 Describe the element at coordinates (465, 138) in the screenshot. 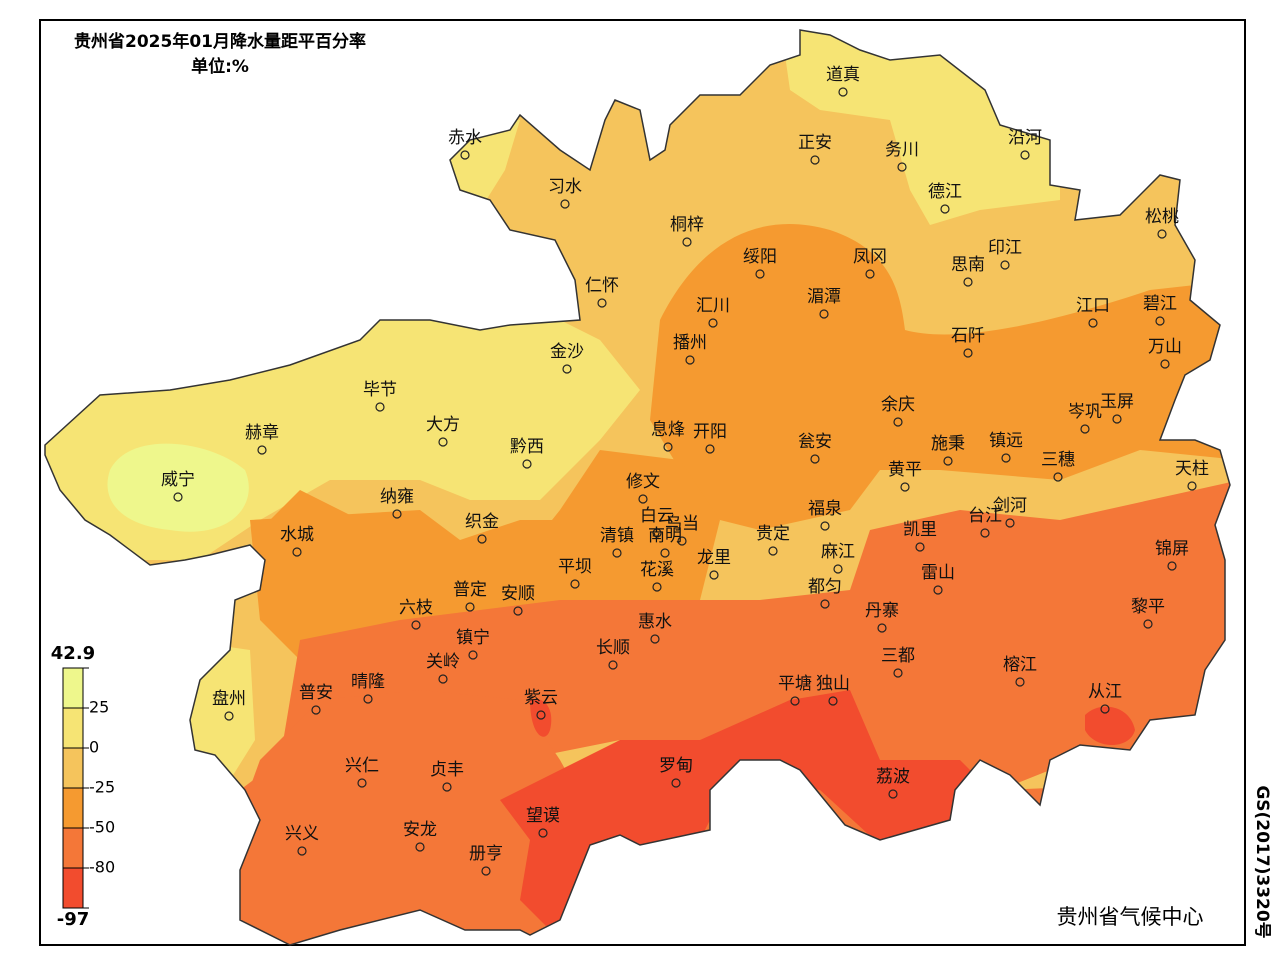

I see `place-label: 赤水` at that location.